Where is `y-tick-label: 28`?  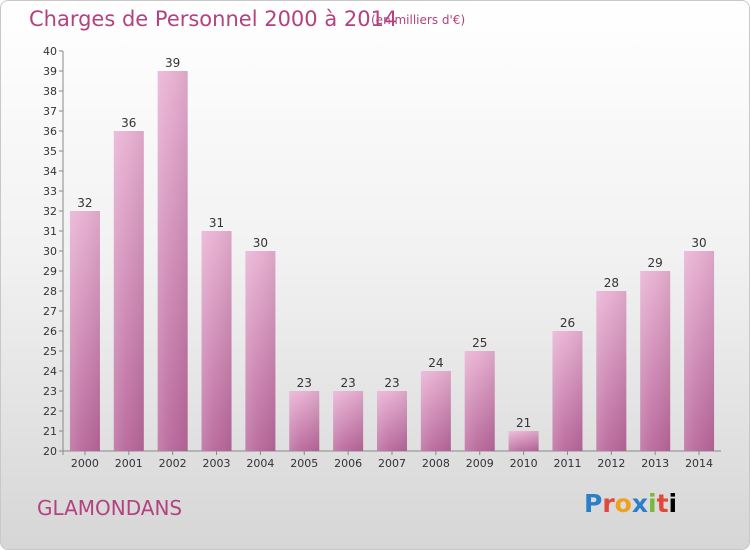 y-tick-label: 28 is located at coordinates (50, 291).